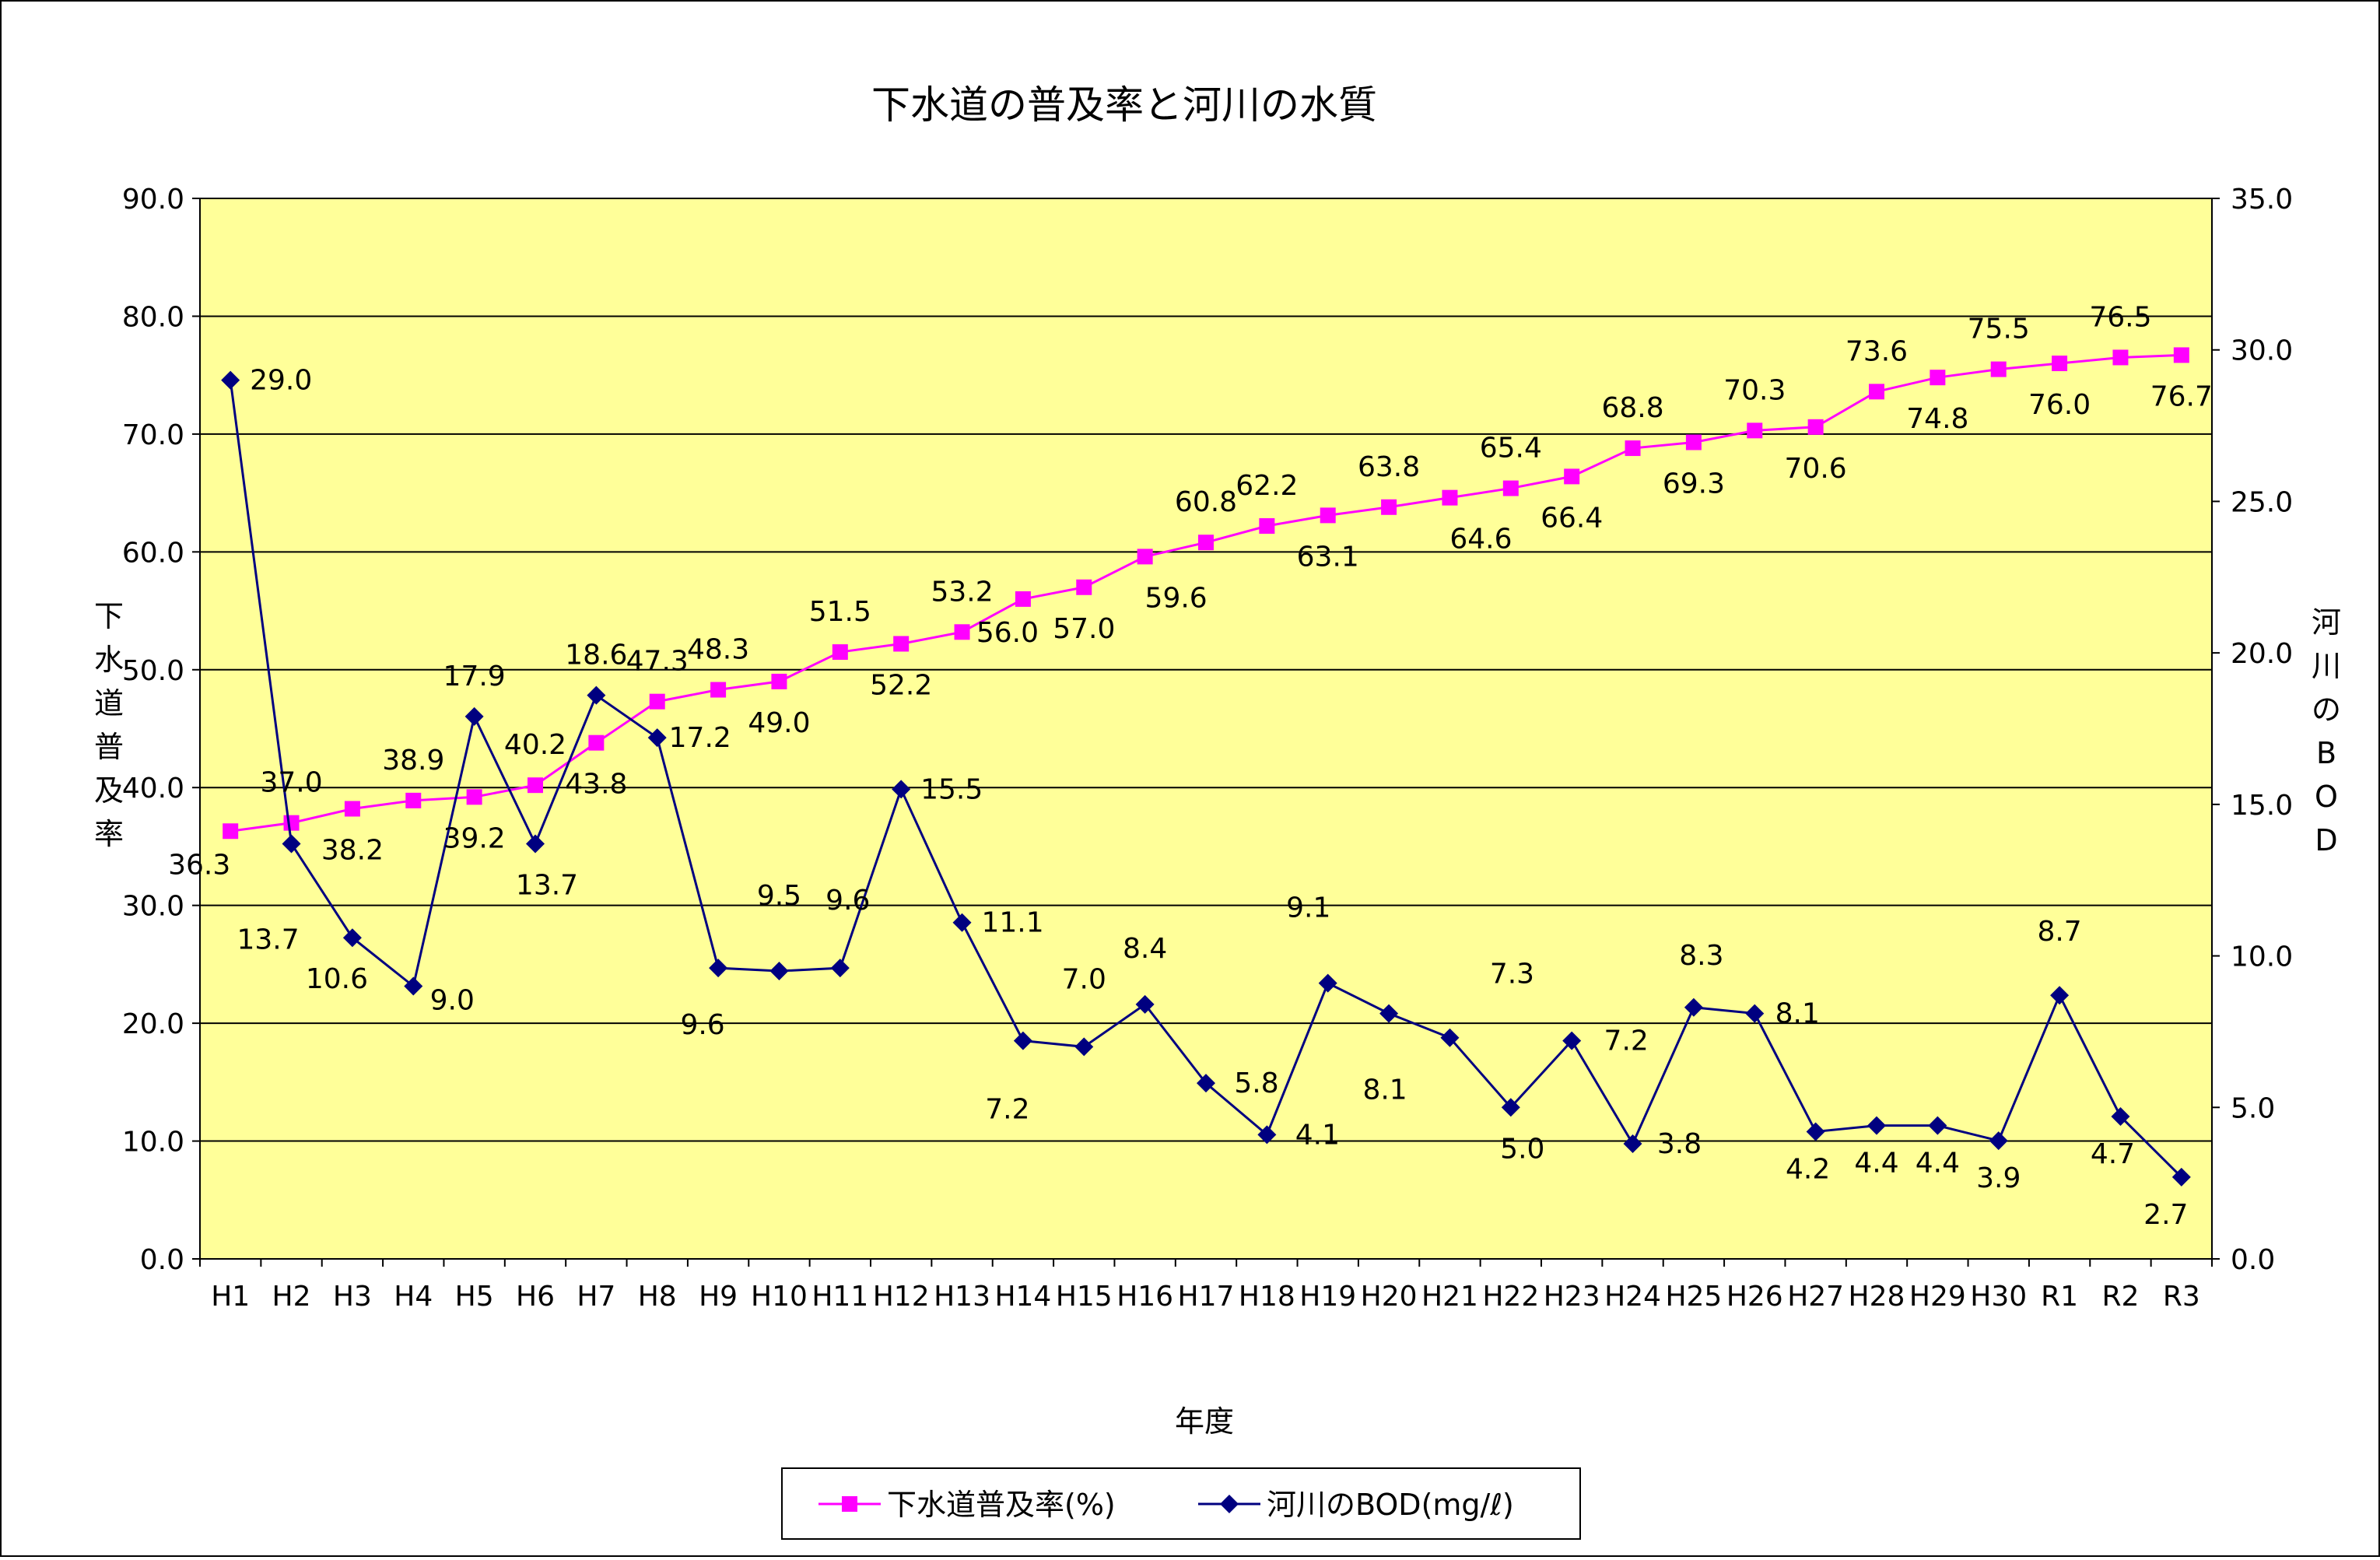 The width and height of the screenshot is (2380, 1560). I want to click on x-axis-tick-label: H22, so click(1511, 1297).